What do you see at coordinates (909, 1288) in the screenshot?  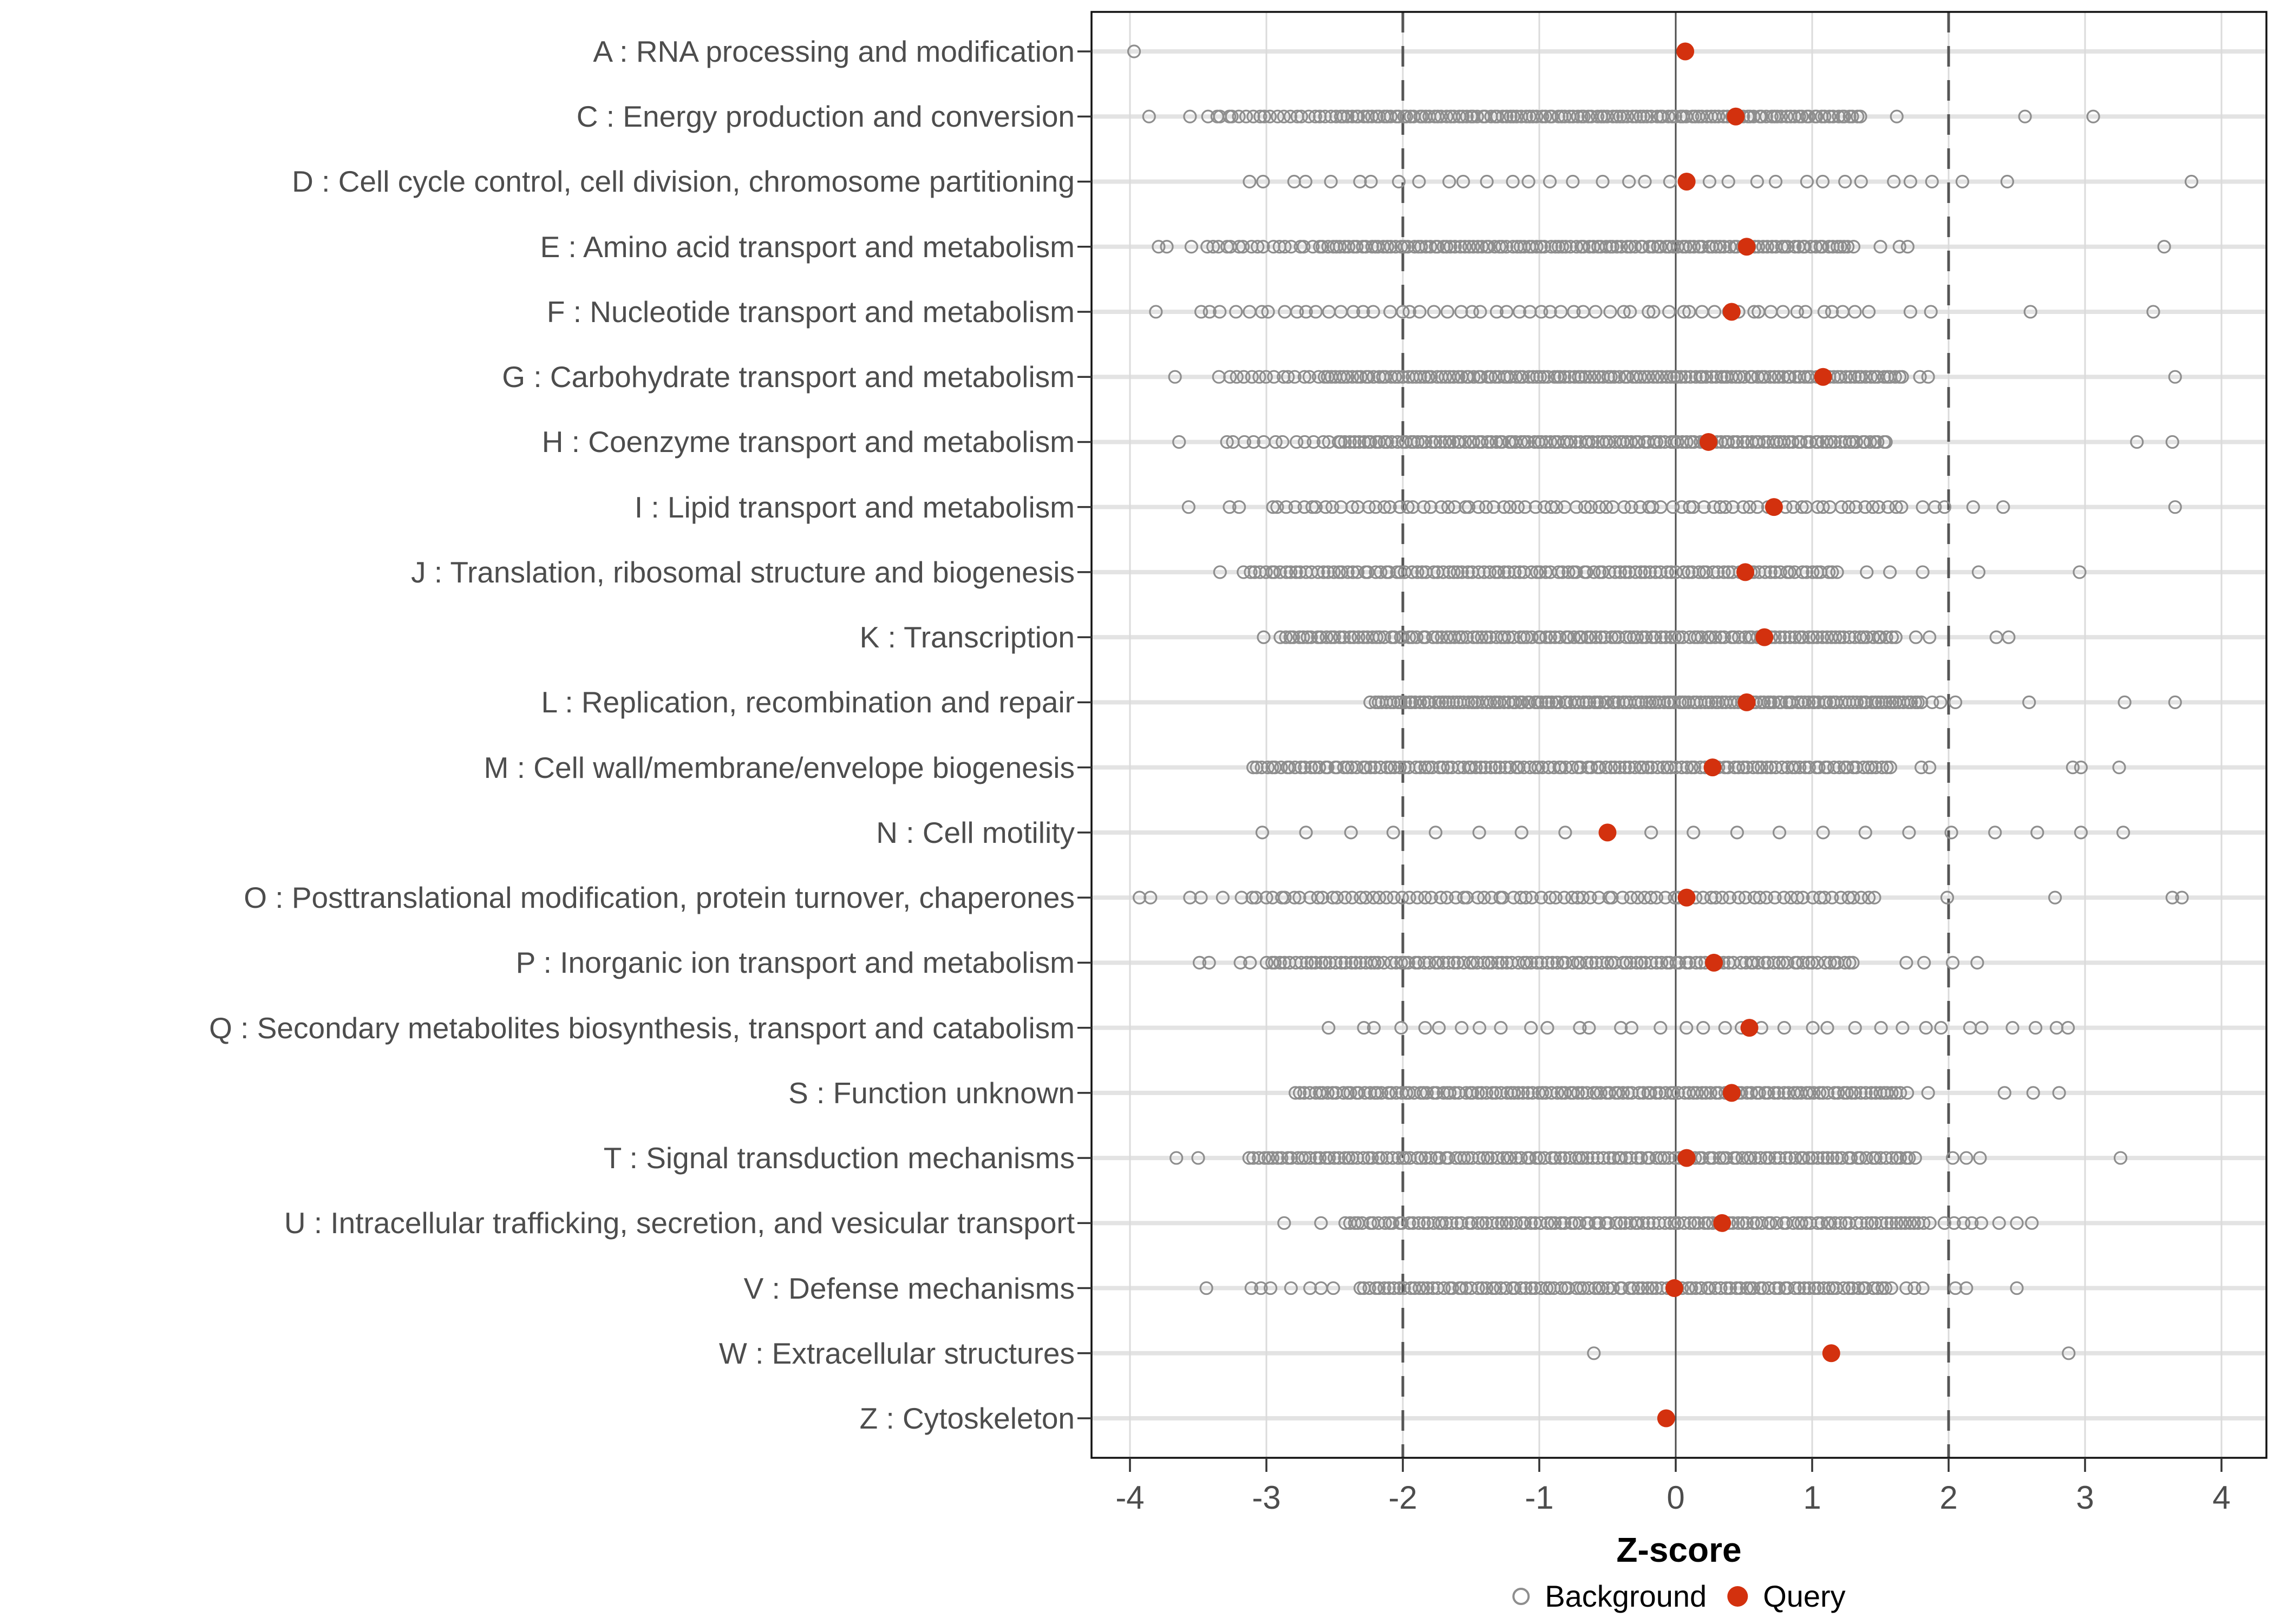 I see `y-axis-label-V: V : Defense mechanisms` at bounding box center [909, 1288].